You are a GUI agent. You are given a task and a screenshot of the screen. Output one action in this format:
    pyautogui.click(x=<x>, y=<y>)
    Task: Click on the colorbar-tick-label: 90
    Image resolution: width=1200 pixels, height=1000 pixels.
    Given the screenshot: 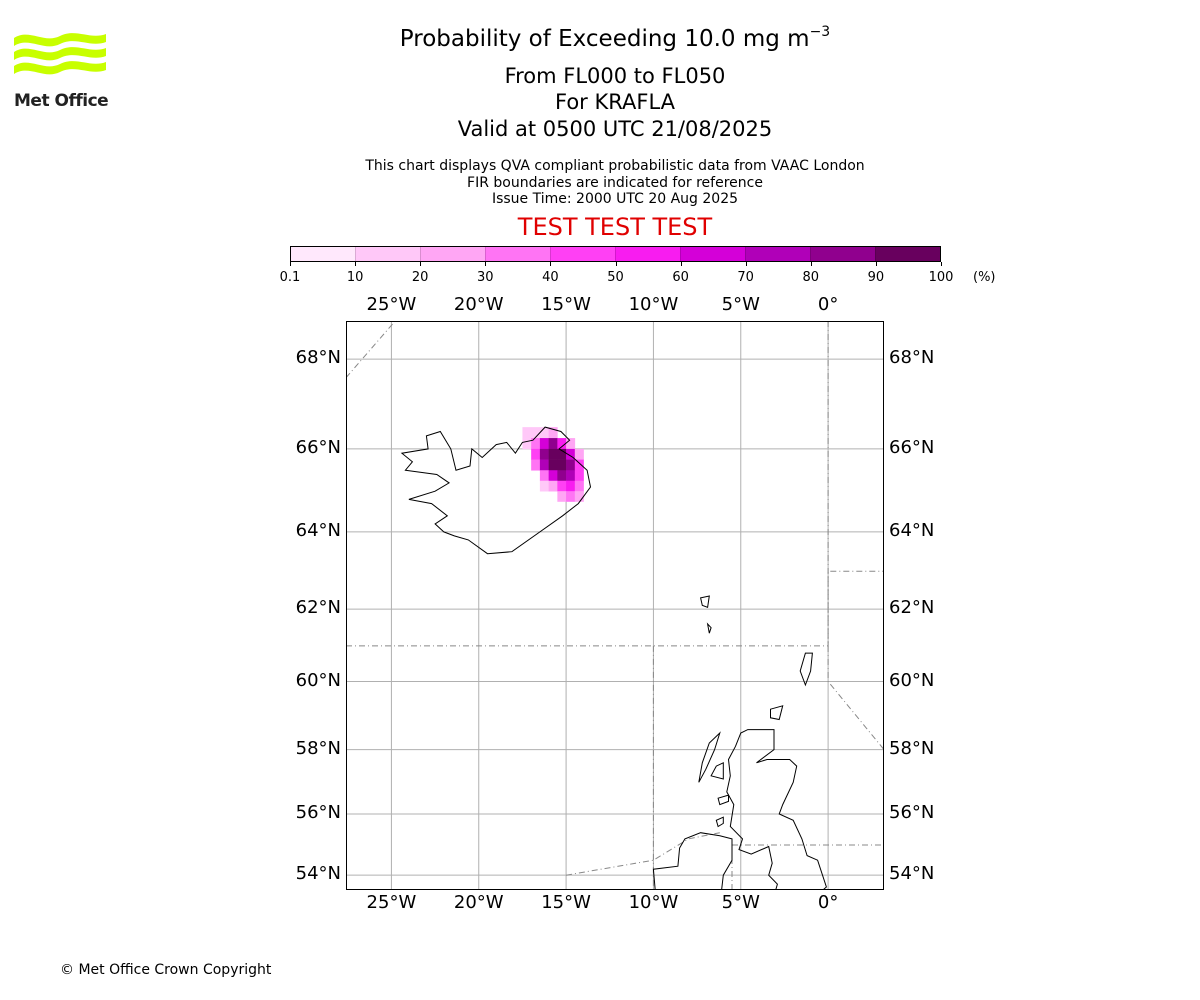 What is the action you would take?
    pyautogui.click(x=876, y=277)
    